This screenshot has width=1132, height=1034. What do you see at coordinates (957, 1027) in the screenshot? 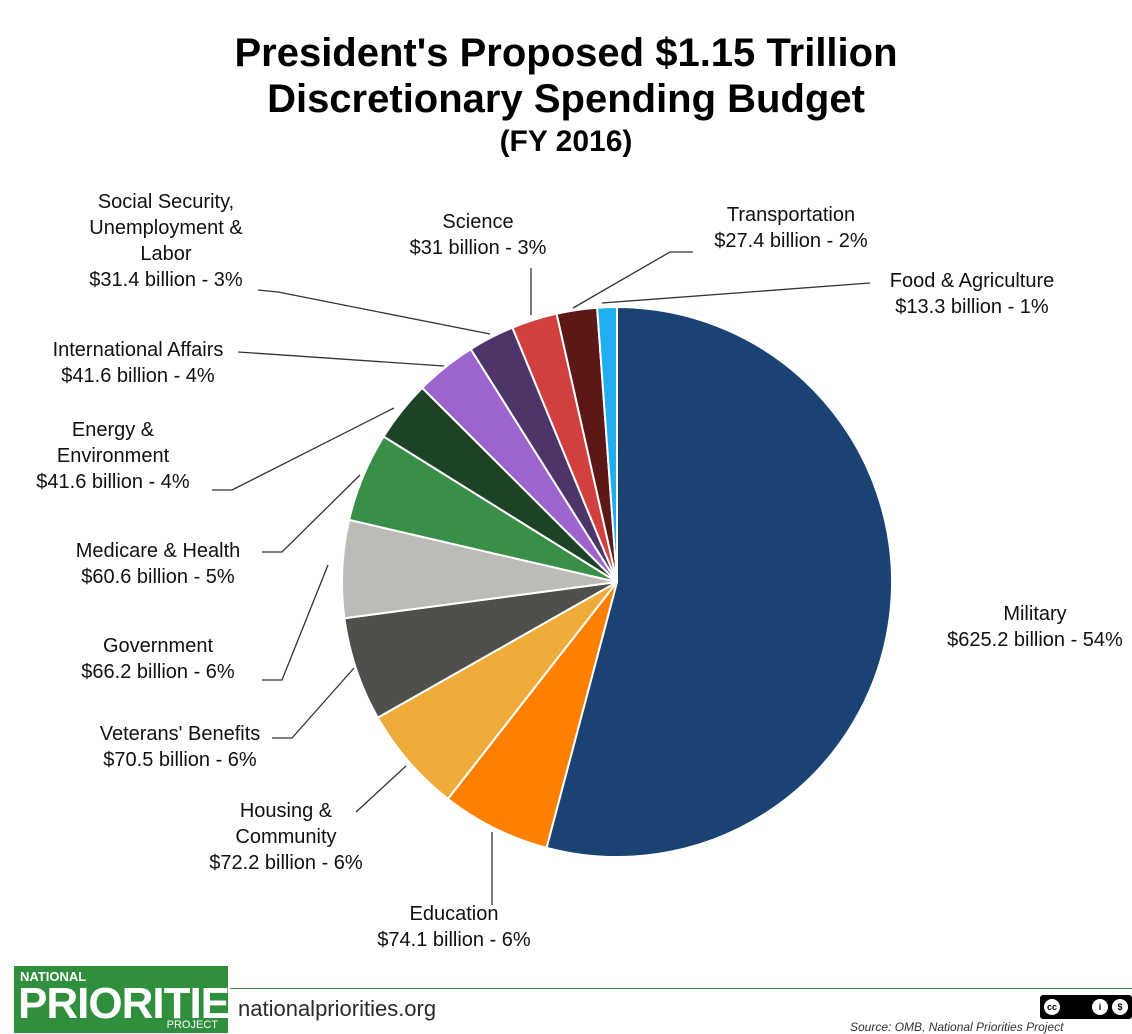
I see `source-note: Source: OMB, National Priorities Project` at bounding box center [957, 1027].